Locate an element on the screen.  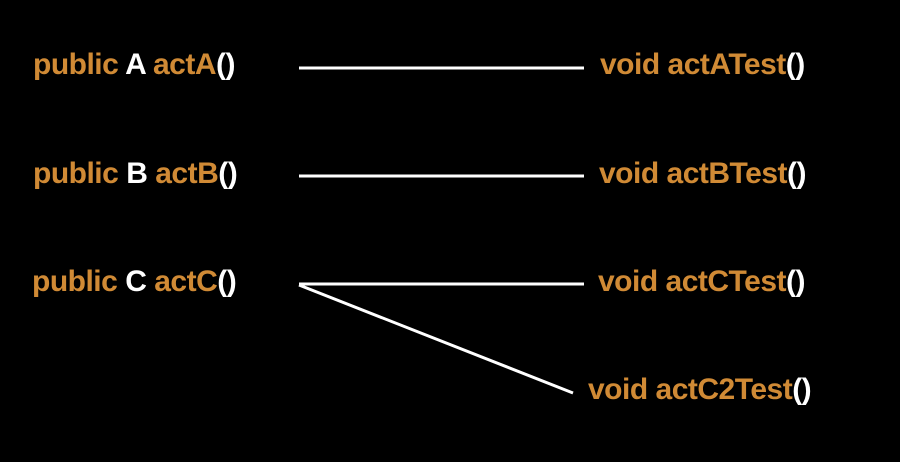
method-signature-actc: public C actC() is located at coordinates (134, 282).